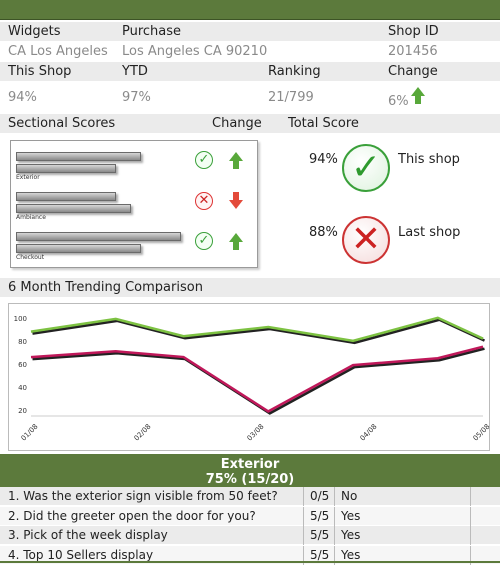  Describe the element at coordinates (349, 496) in the screenshot. I see `question-answer: No` at that location.